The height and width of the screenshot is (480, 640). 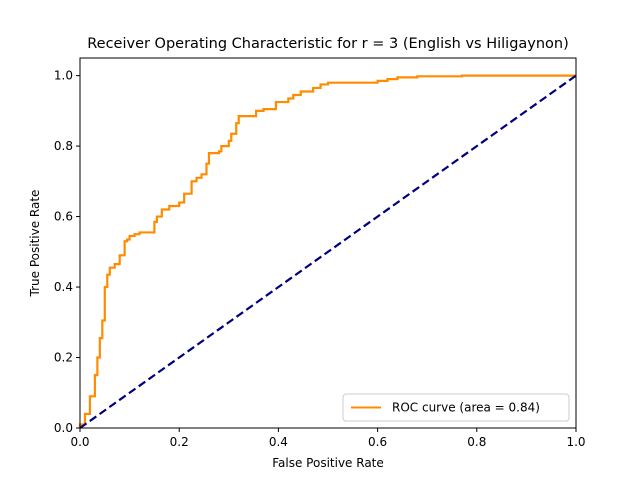 What do you see at coordinates (278, 442) in the screenshot?
I see `x-tick-label: 0.4` at bounding box center [278, 442].